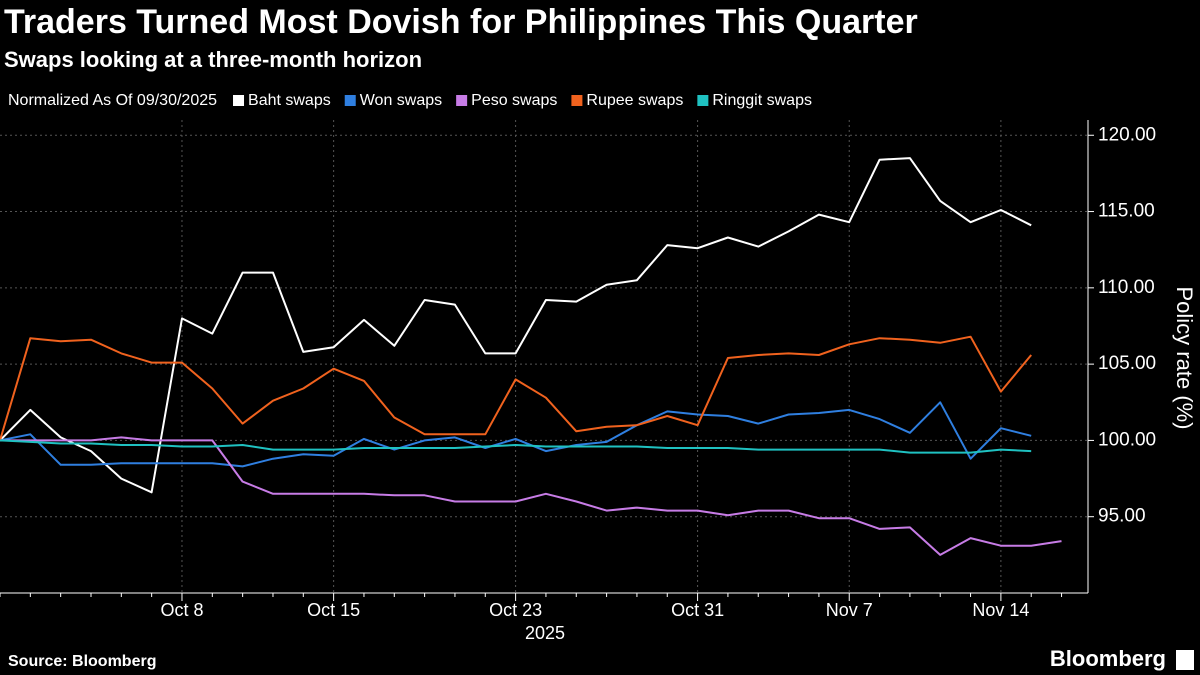 The width and height of the screenshot is (1200, 675). What do you see at coordinates (849, 610) in the screenshot?
I see `x-tick-label: Nov 7` at bounding box center [849, 610].